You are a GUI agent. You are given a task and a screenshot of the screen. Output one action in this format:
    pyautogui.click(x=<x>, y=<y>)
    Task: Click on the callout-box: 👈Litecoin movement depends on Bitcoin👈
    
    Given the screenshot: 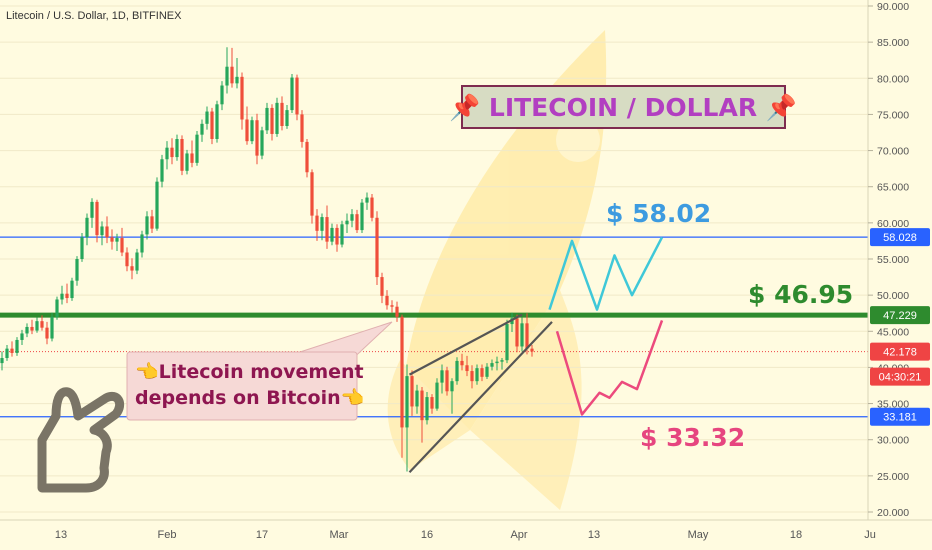 What is the action you would take?
    pyautogui.click(x=259, y=371)
    